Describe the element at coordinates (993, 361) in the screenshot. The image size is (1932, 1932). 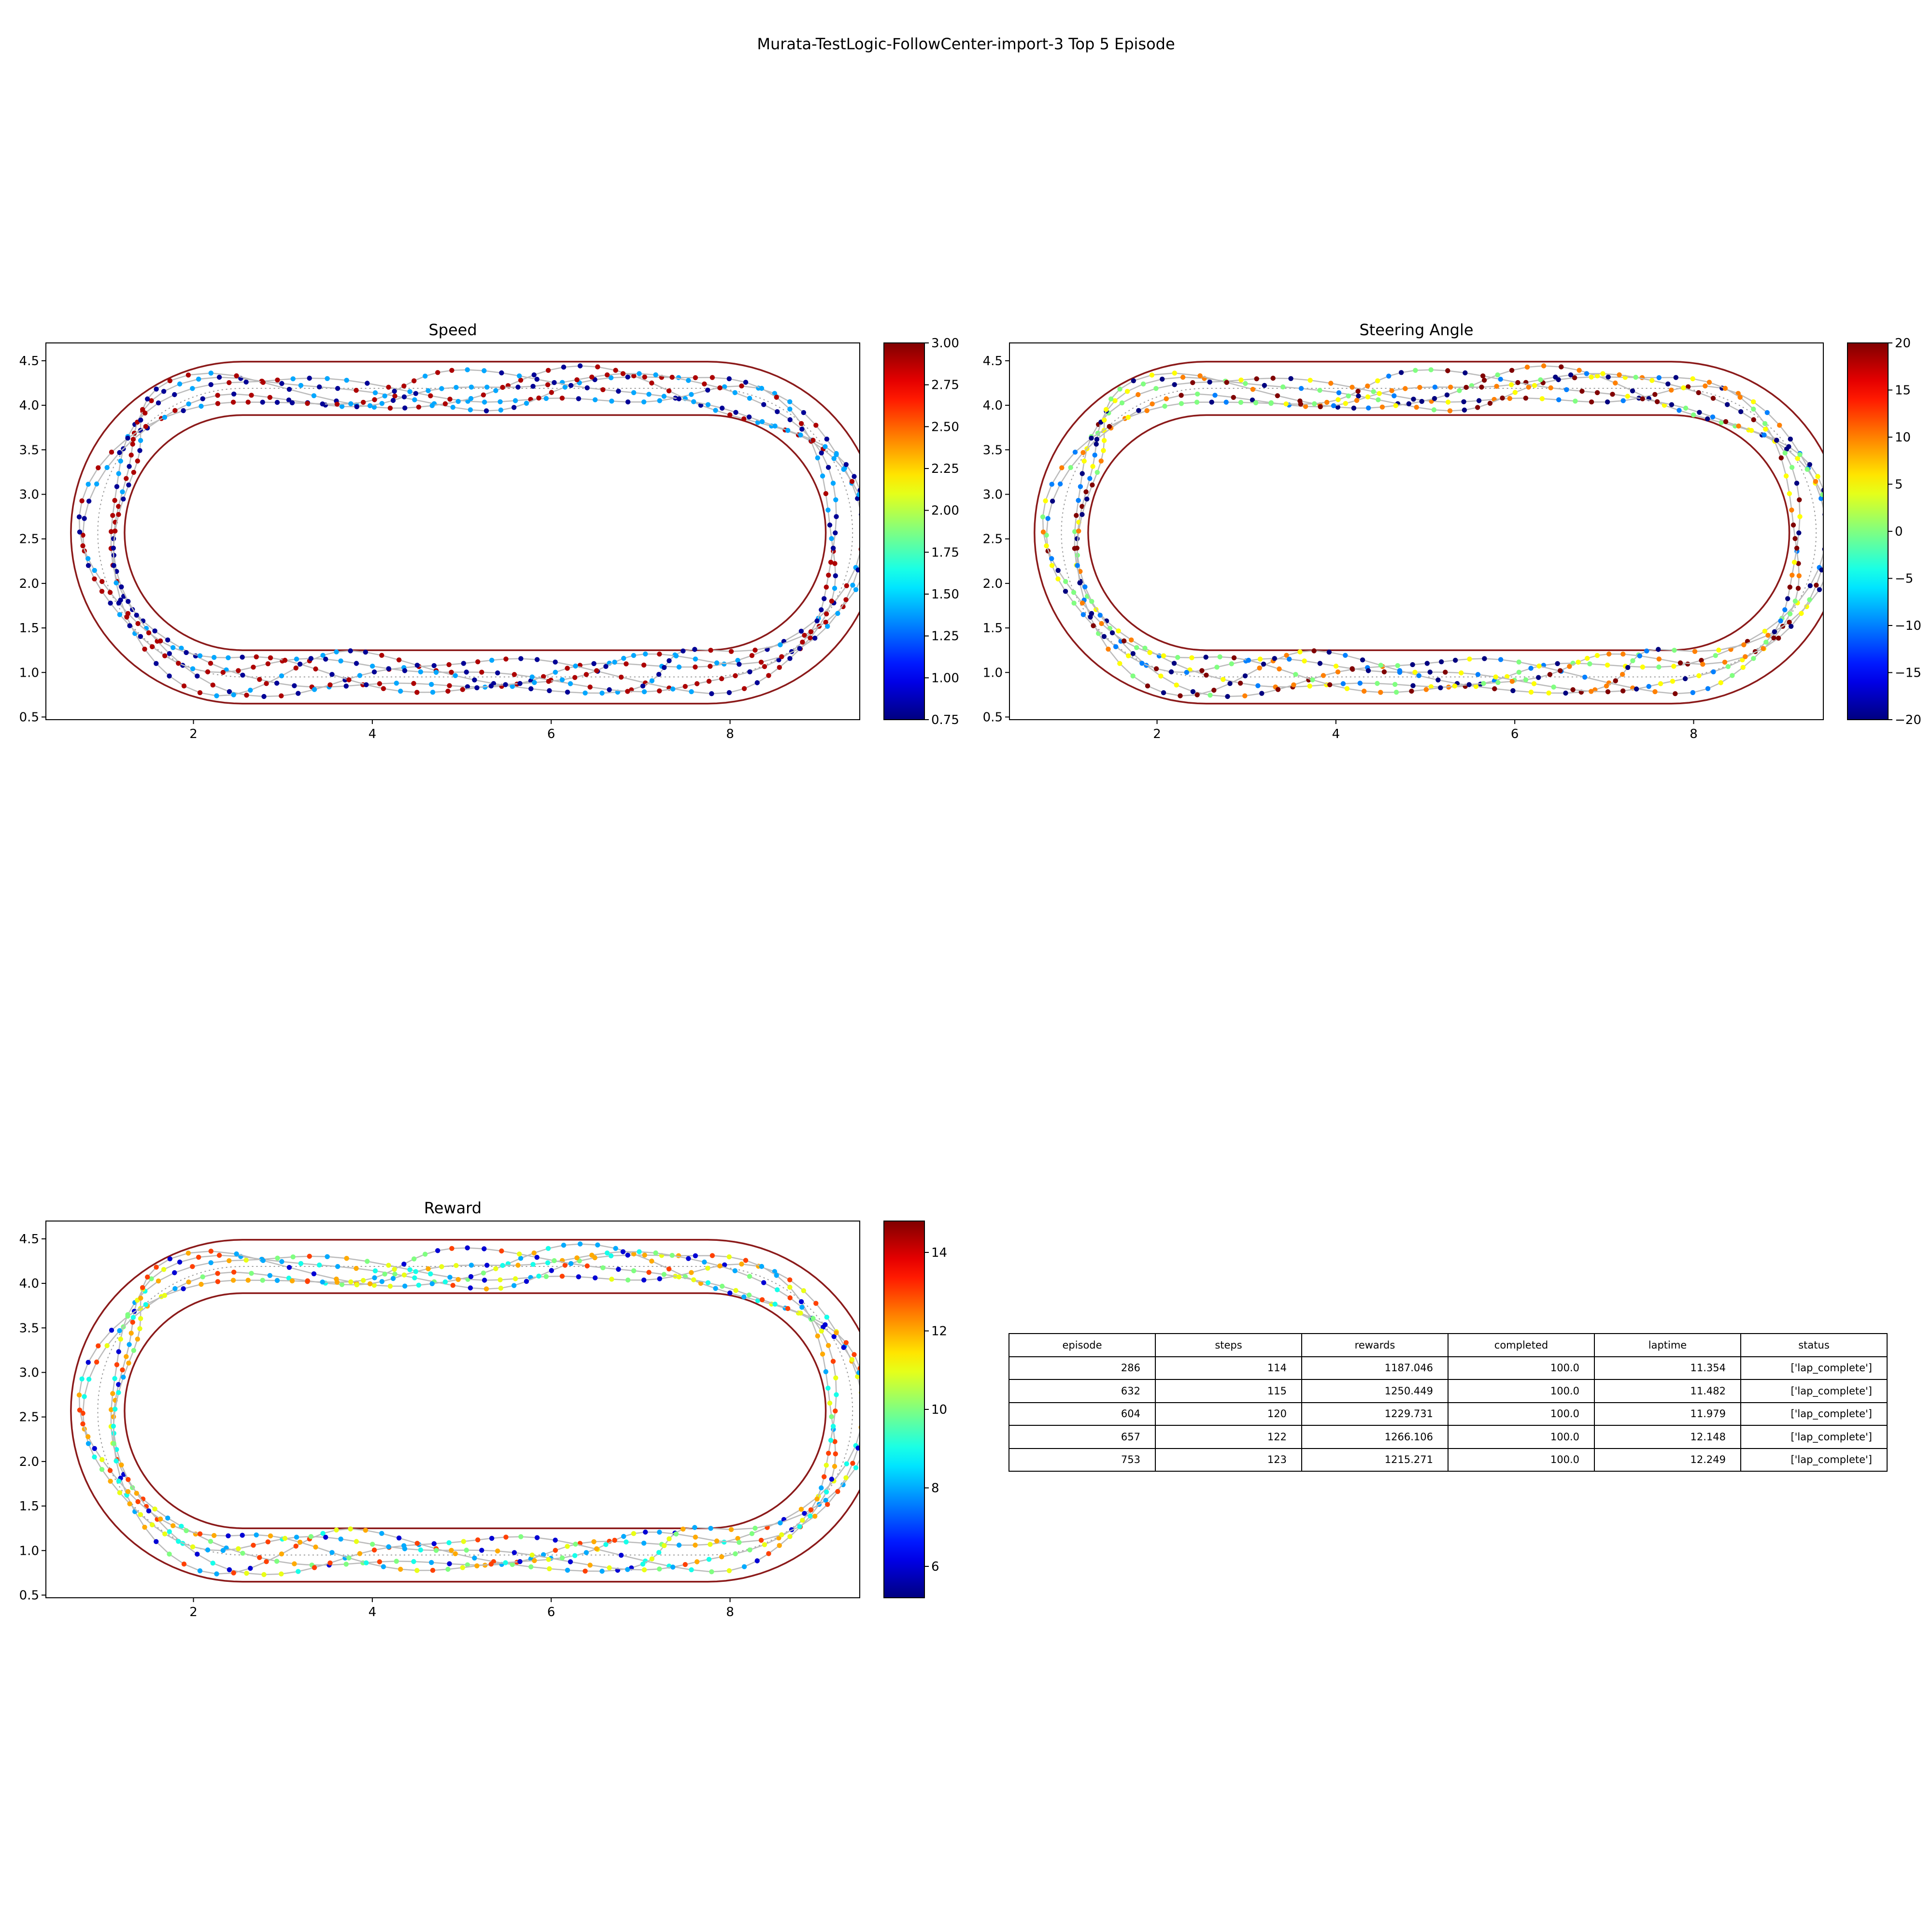
I see `steering-y-tick-label: 4.5` at that location.